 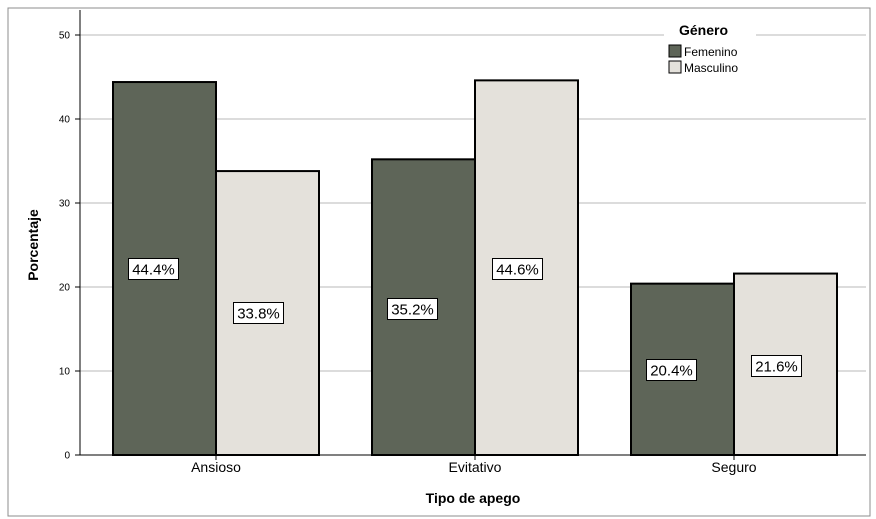 I want to click on x-tick-label: Ansioso, so click(x=216, y=467).